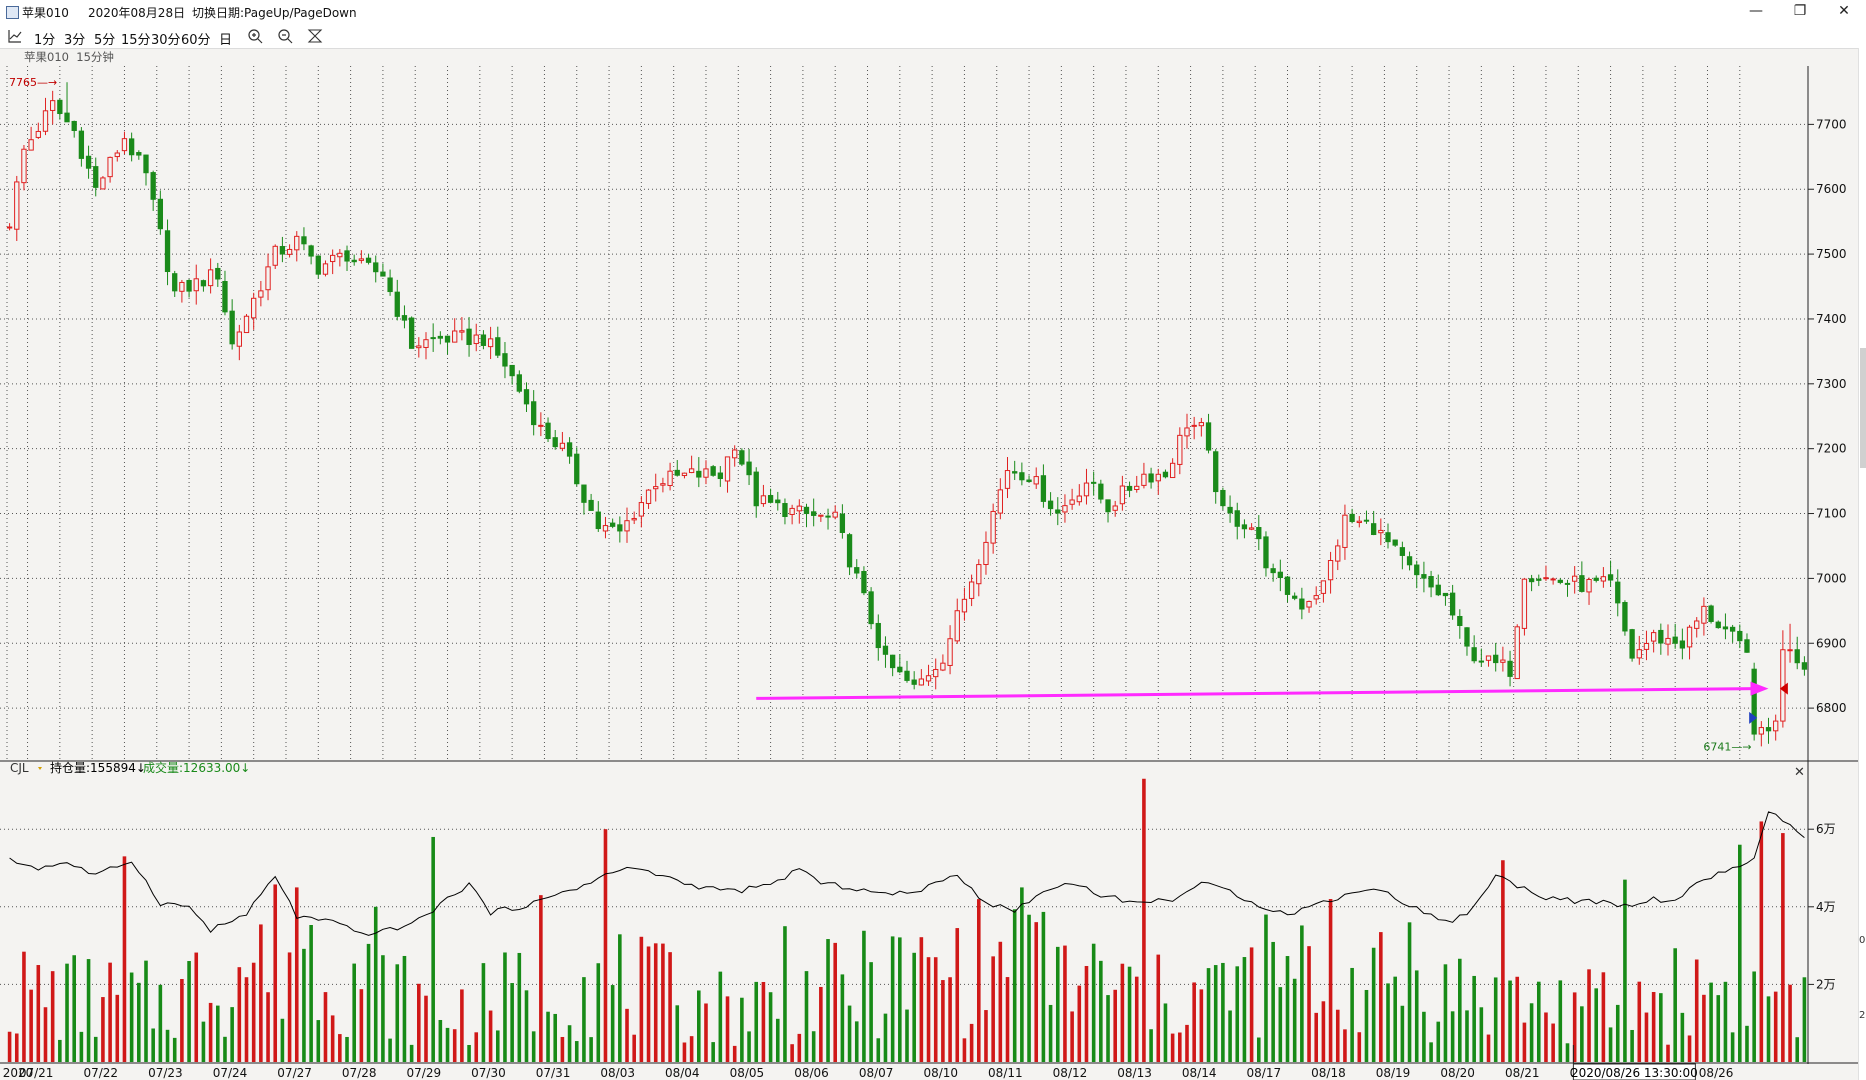 The height and width of the screenshot is (1080, 1866). Describe the element at coordinates (1831, 449) in the screenshot. I see `y-tick-label: 7200` at that location.